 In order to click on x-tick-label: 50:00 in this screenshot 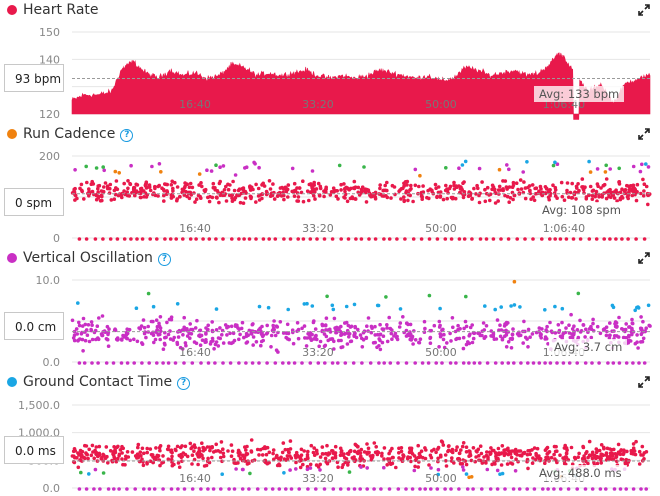, I will do `click(441, 228)`.